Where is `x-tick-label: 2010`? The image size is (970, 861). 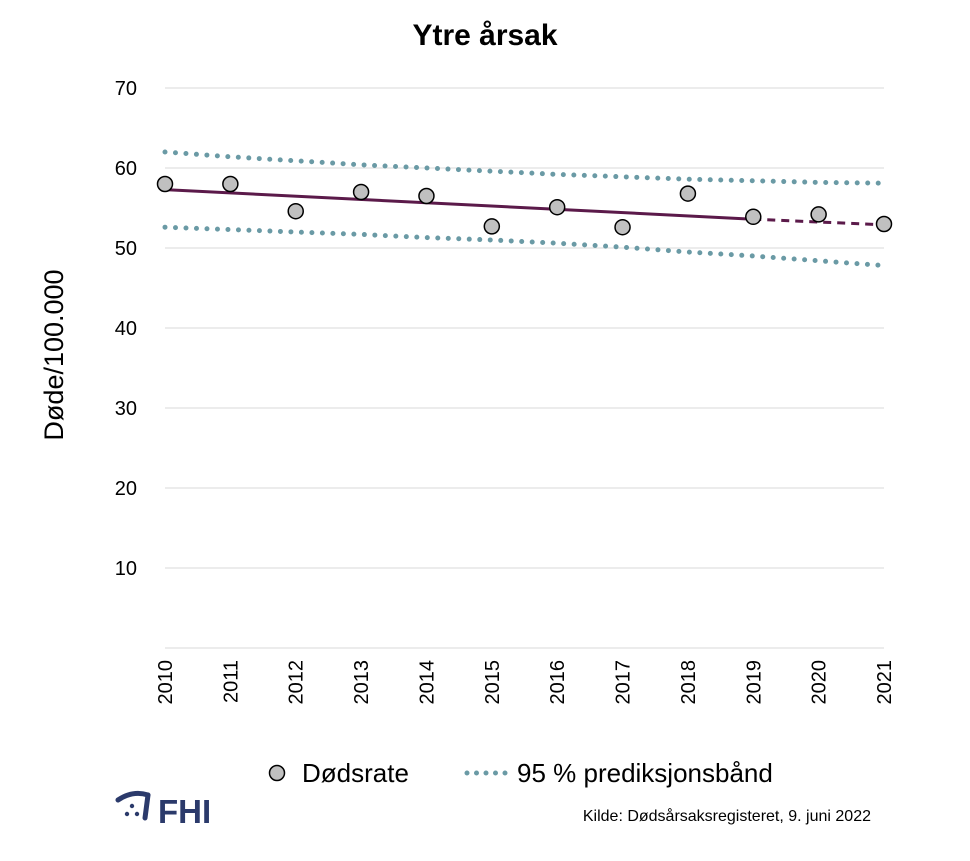
x-tick-label: 2010 is located at coordinates (166, 682).